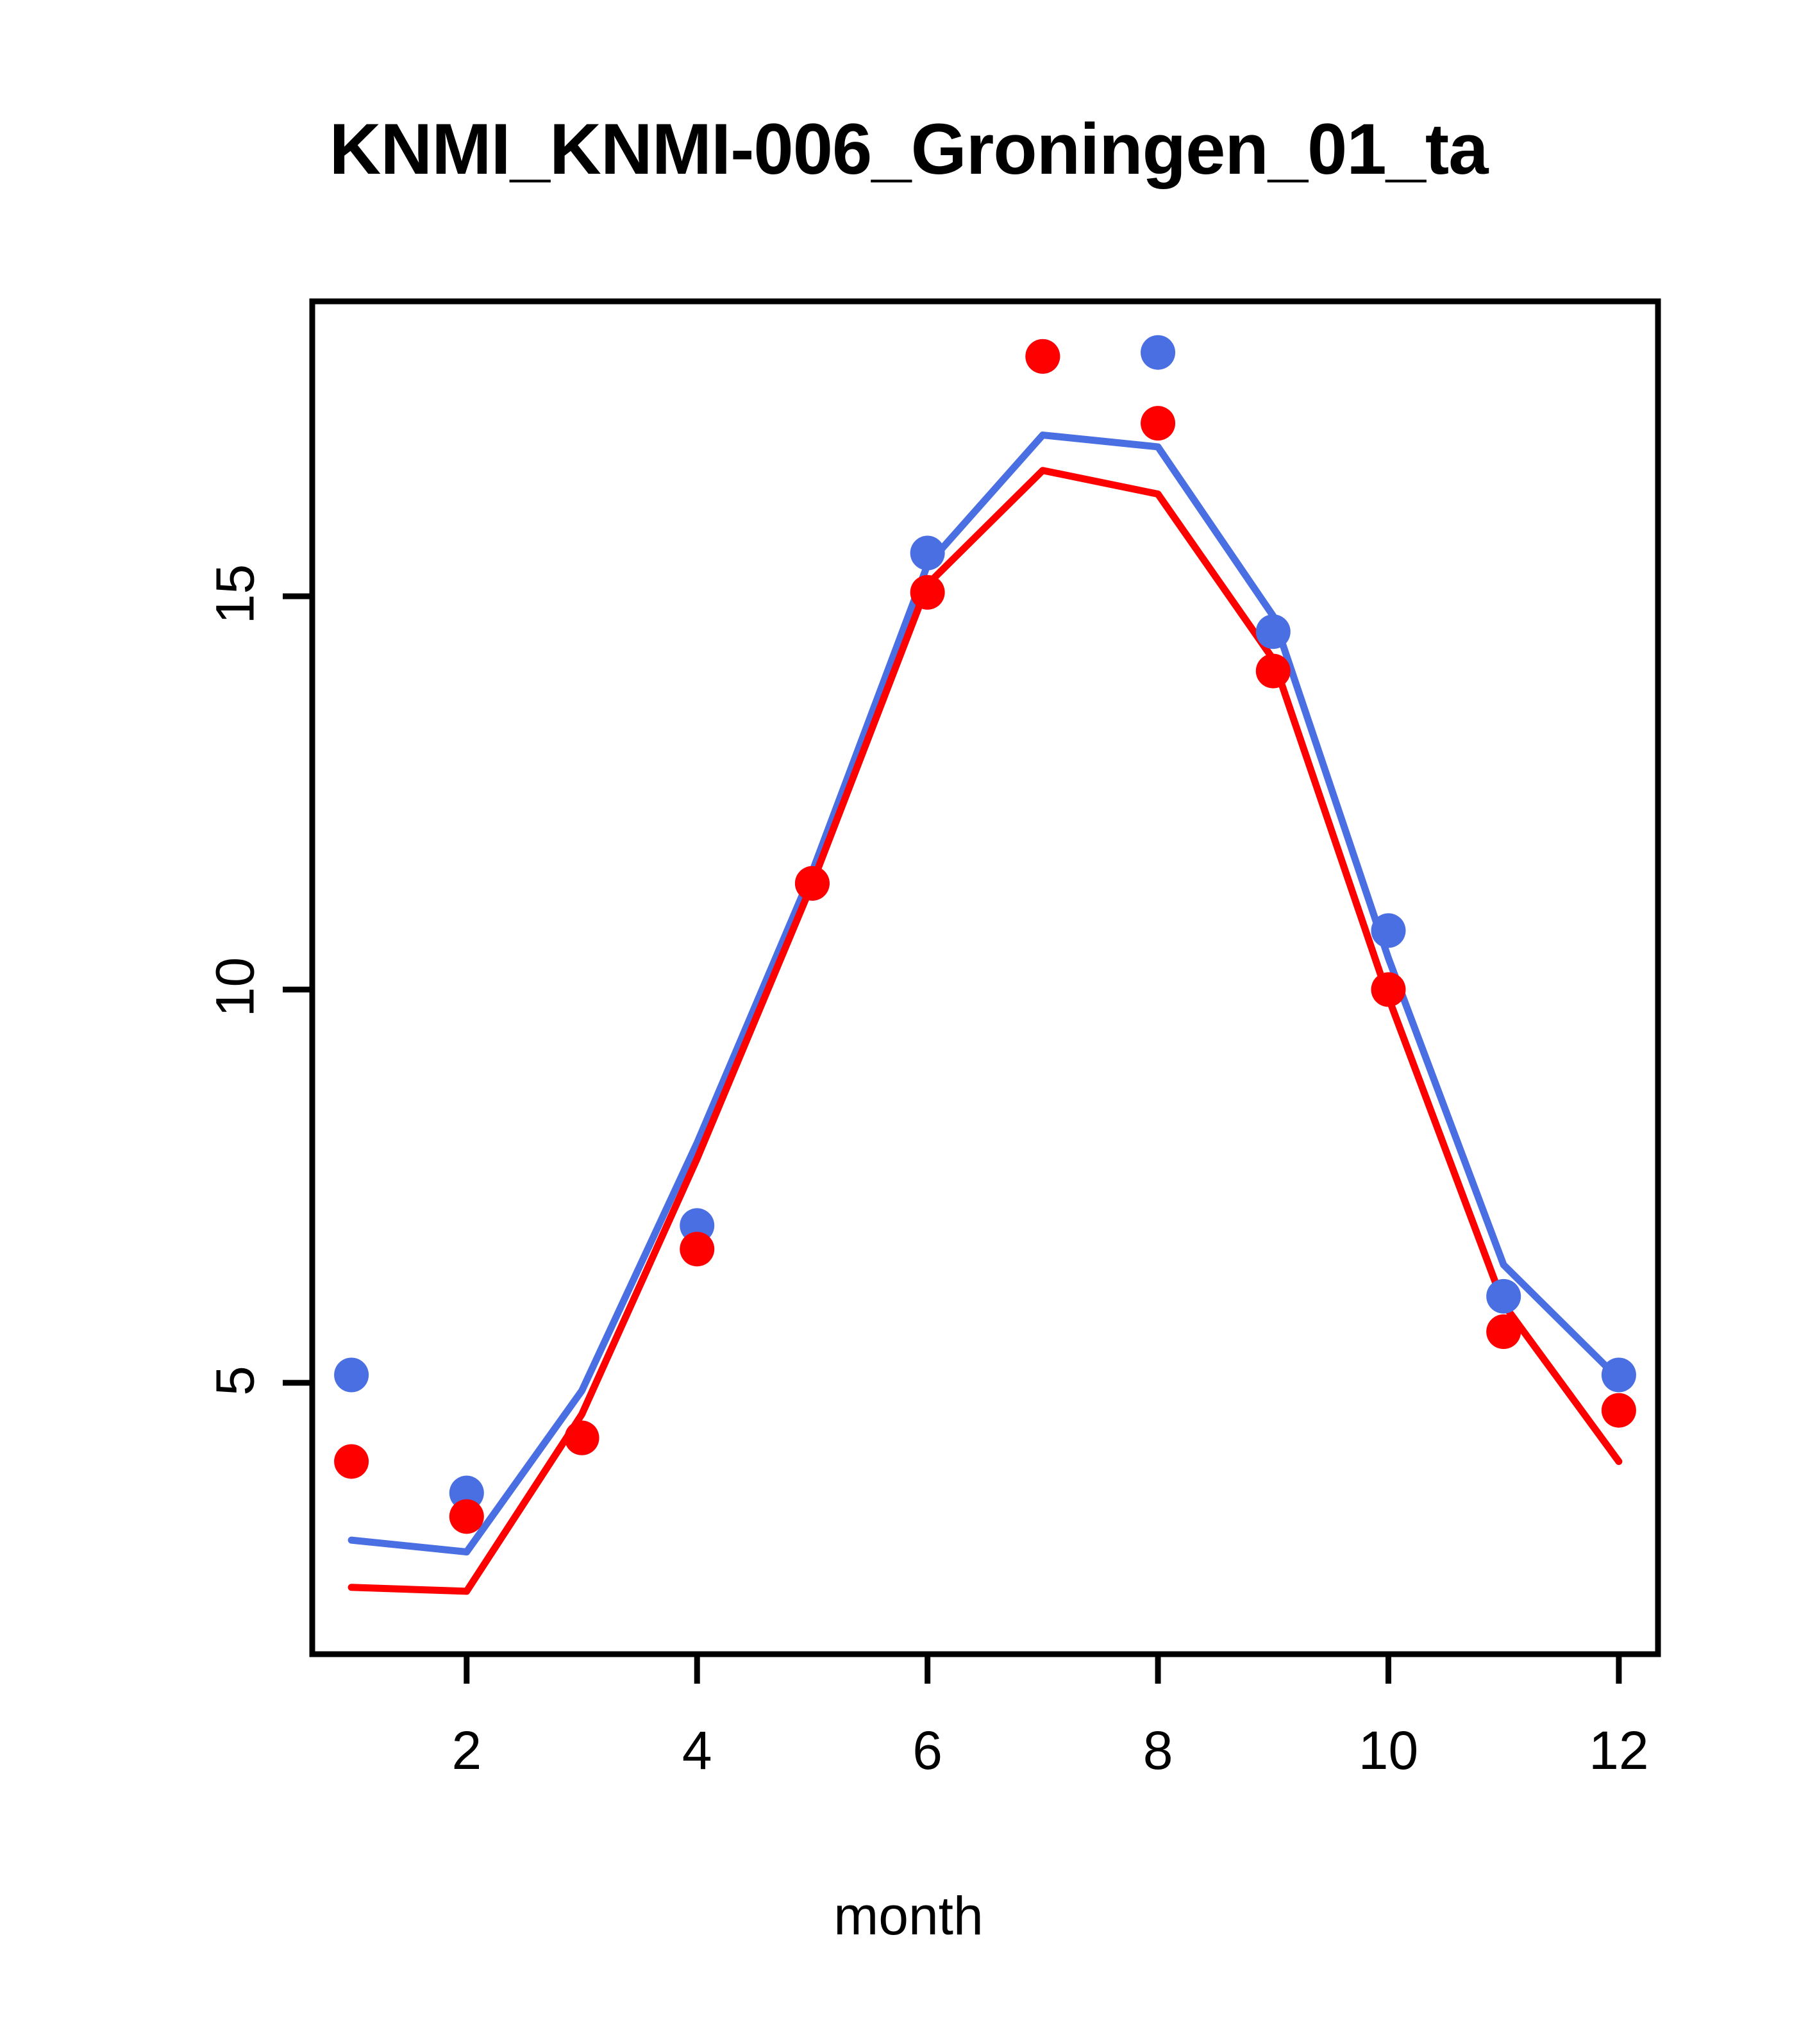 Image resolution: width=1817 pixels, height=2044 pixels. What do you see at coordinates (235, 988) in the screenshot?
I see `y-tick-label: 10` at bounding box center [235, 988].